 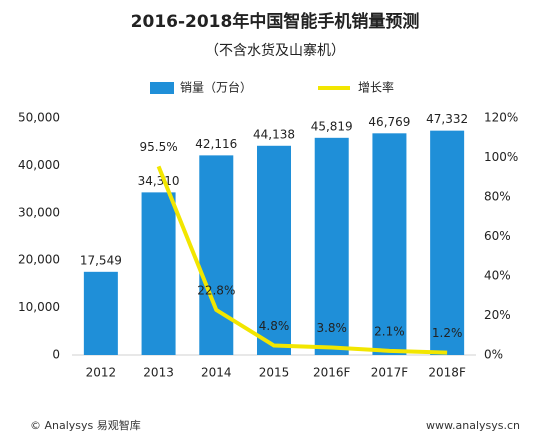 What do you see at coordinates (216, 290) in the screenshot?
I see `line-value-label: 22.8%` at bounding box center [216, 290].